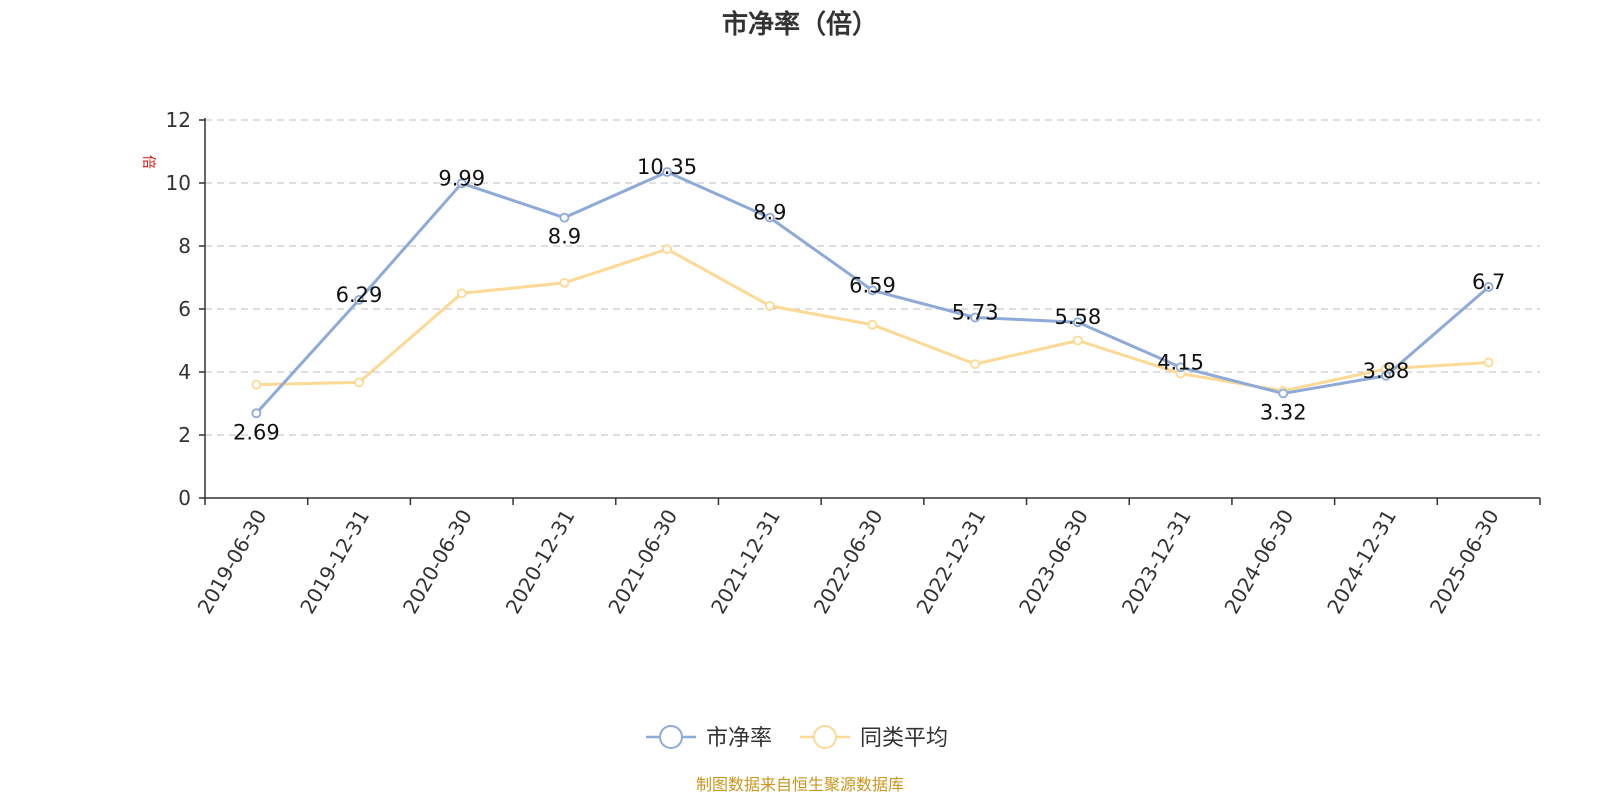 The image size is (1600, 800). Describe the element at coordinates (1156, 561) in the screenshot. I see `x-tick-label: 2023-12-31` at that location.